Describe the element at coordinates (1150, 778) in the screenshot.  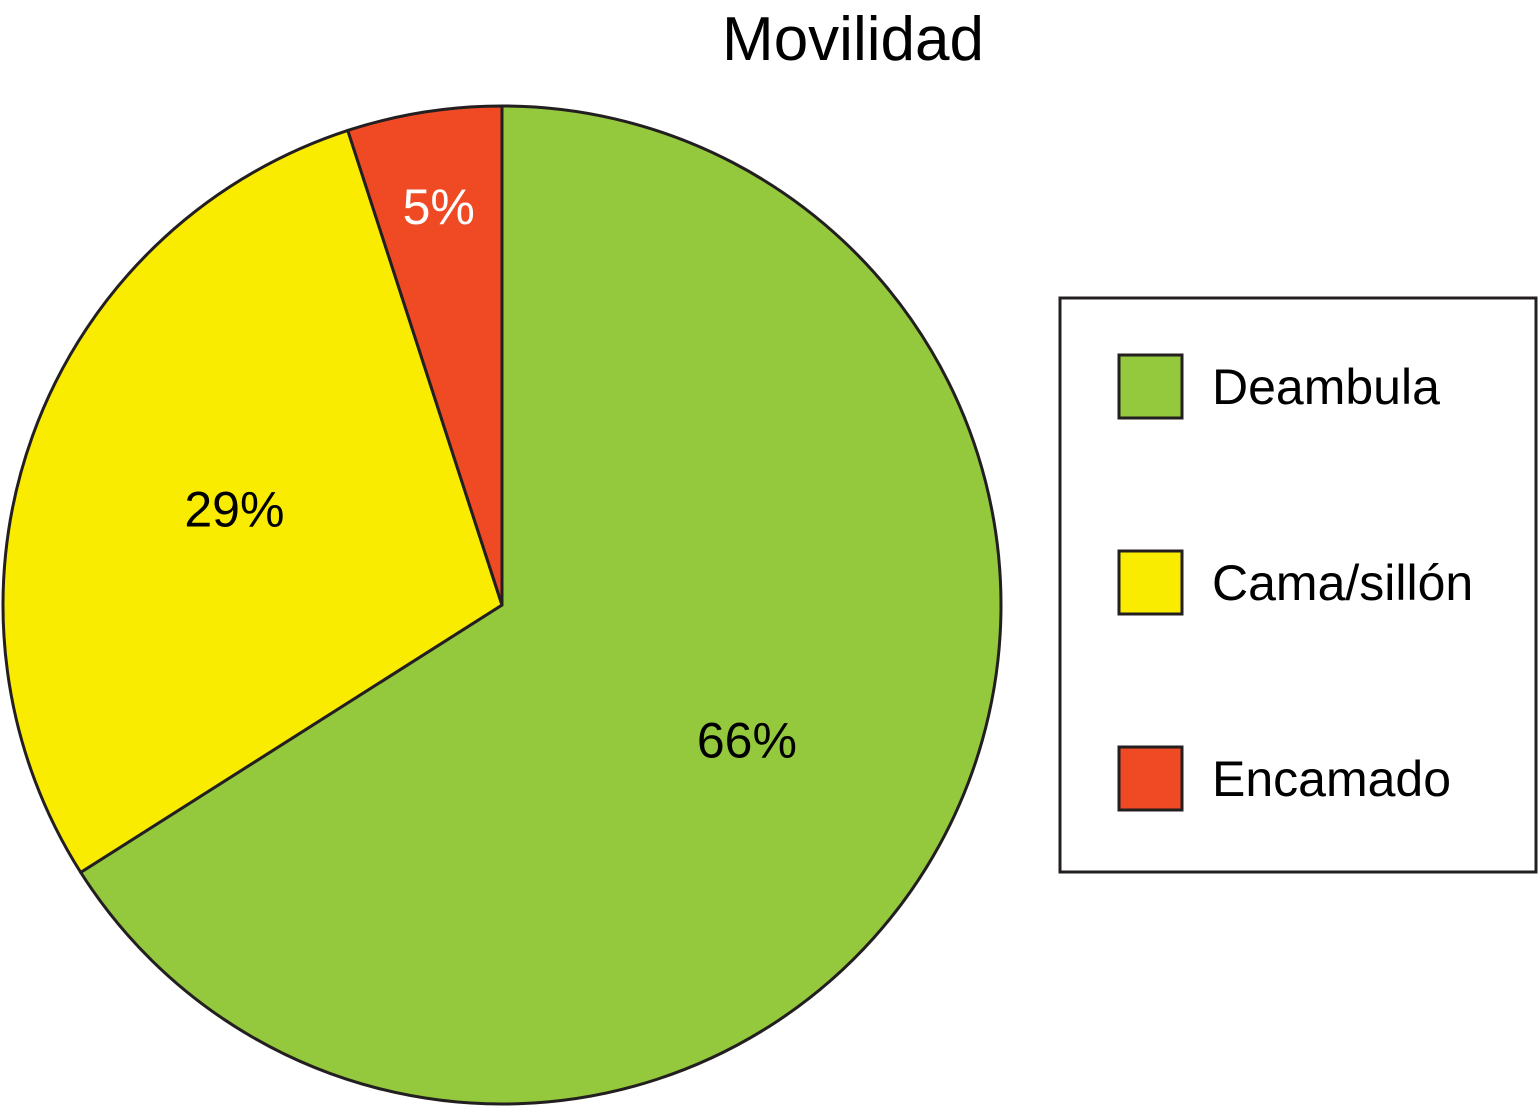
I see `legend-swatch-encamado` at that location.